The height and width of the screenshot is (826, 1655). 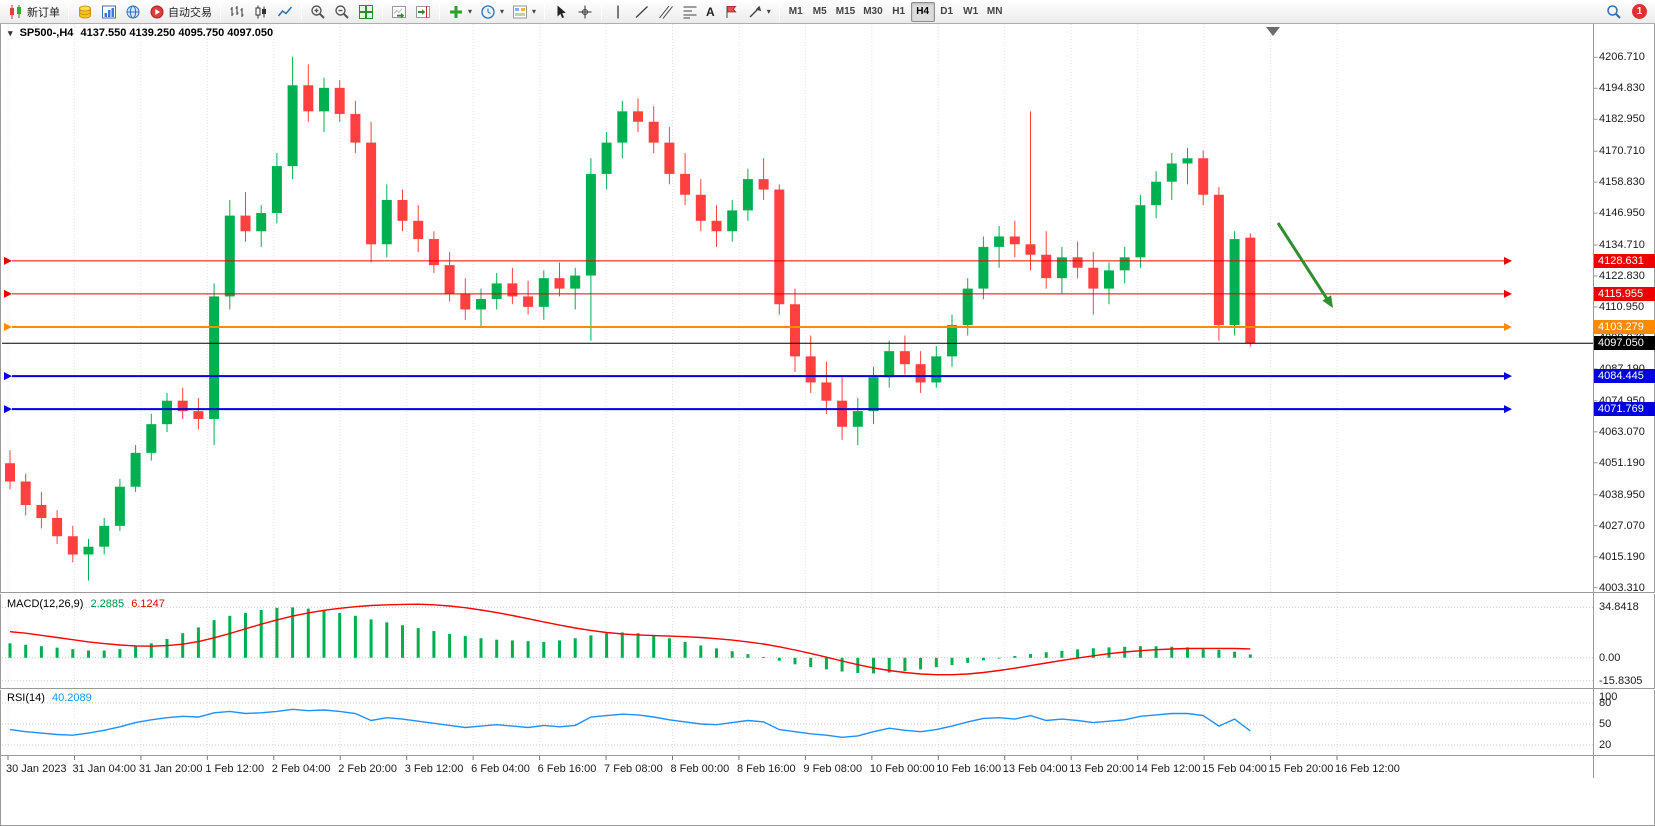 What do you see at coordinates (45, 604) in the screenshot?
I see `macd-name: MACD(12,26,9)` at bounding box center [45, 604].